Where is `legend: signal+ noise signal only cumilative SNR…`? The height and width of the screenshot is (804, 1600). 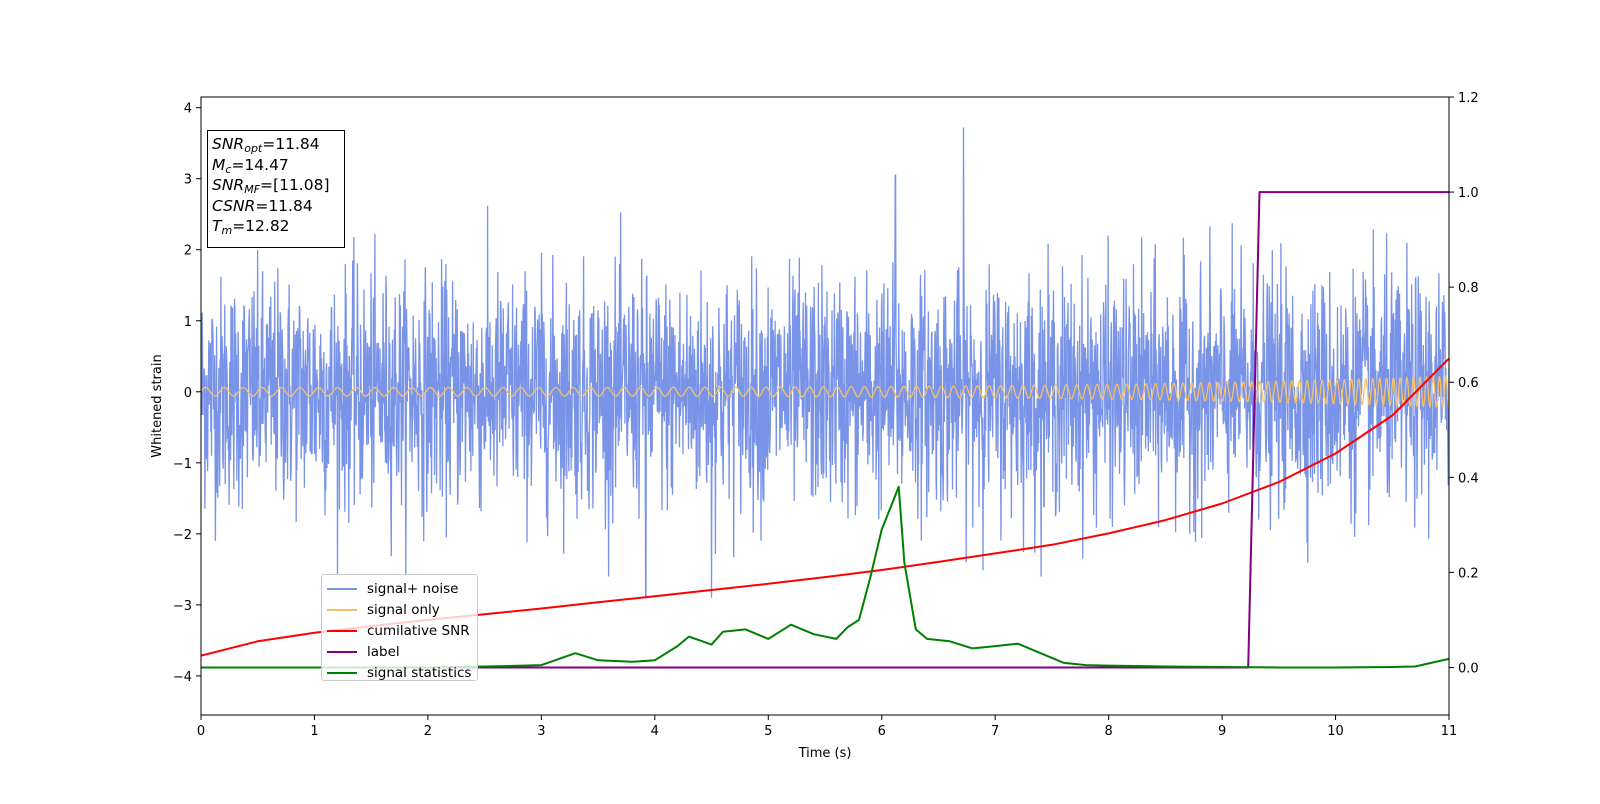 legend: signal+ noise signal only cumilative SNR… is located at coordinates (399, 627).